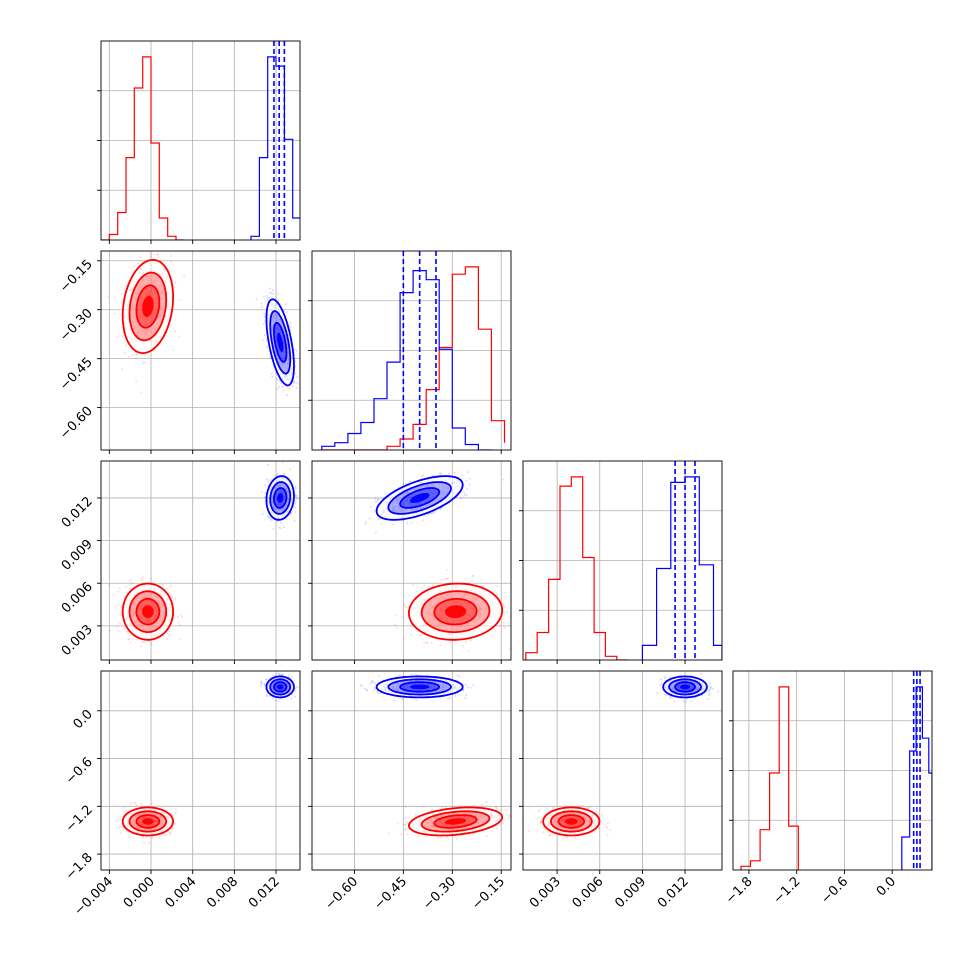 Image resolution: width=970 pixels, height=970 pixels. Describe the element at coordinates (76, 423) in the screenshot. I see `y-tick-label: −0.60` at that location.